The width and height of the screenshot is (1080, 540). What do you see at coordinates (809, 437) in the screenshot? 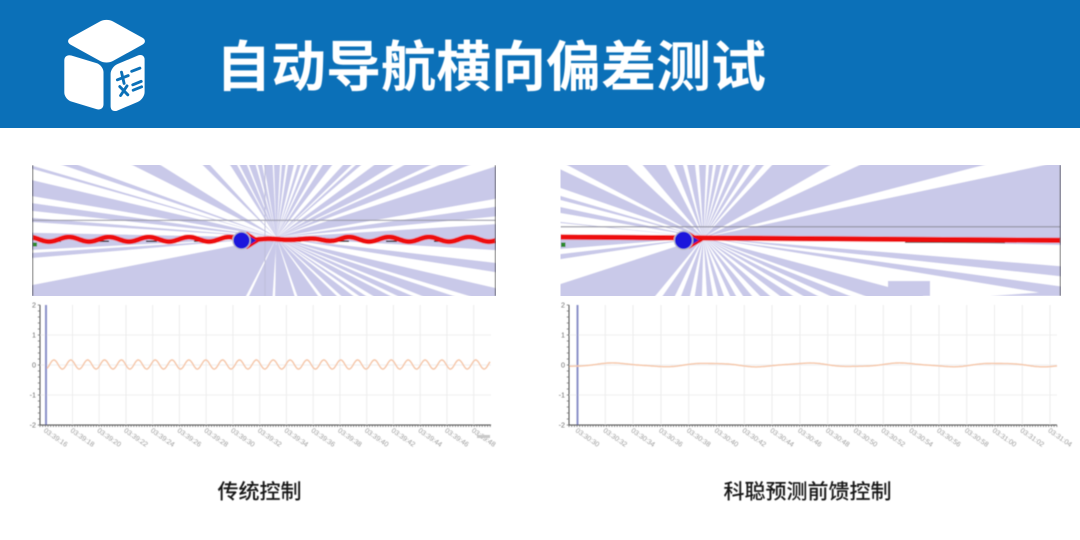
I see `svg-text: 03:30:46` at bounding box center [809, 437].